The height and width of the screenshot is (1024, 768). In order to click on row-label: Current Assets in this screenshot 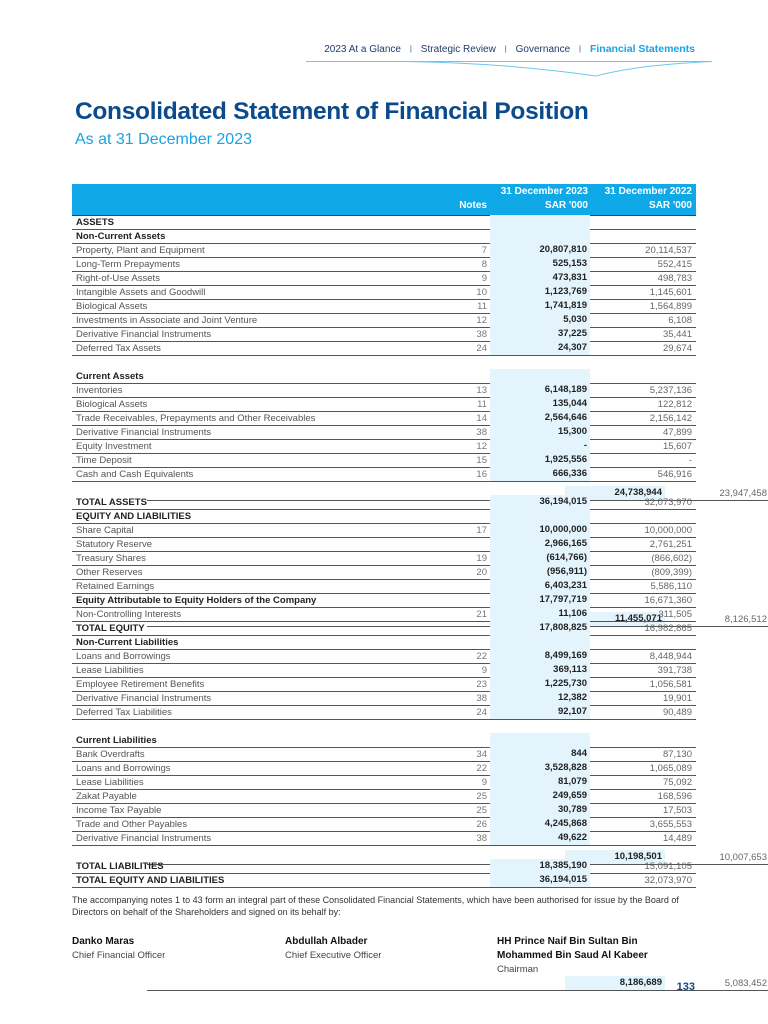, I will do `click(110, 376)`.